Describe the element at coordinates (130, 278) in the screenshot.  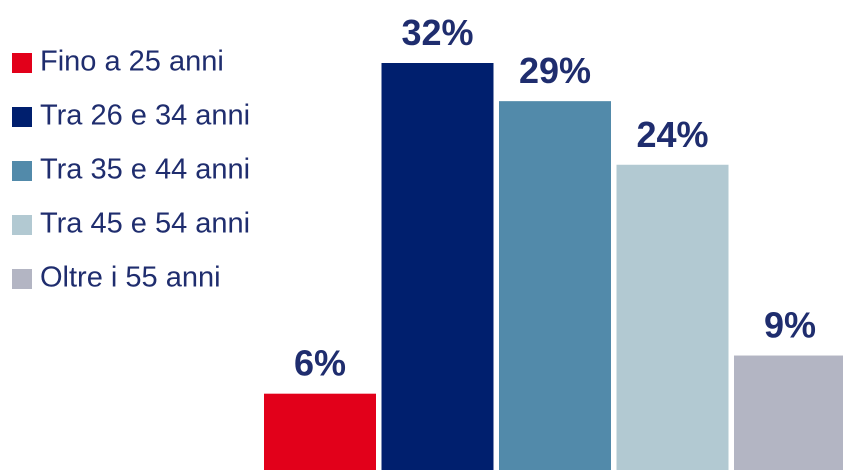
I see `legend-text: Oltre i 55 anni` at that location.